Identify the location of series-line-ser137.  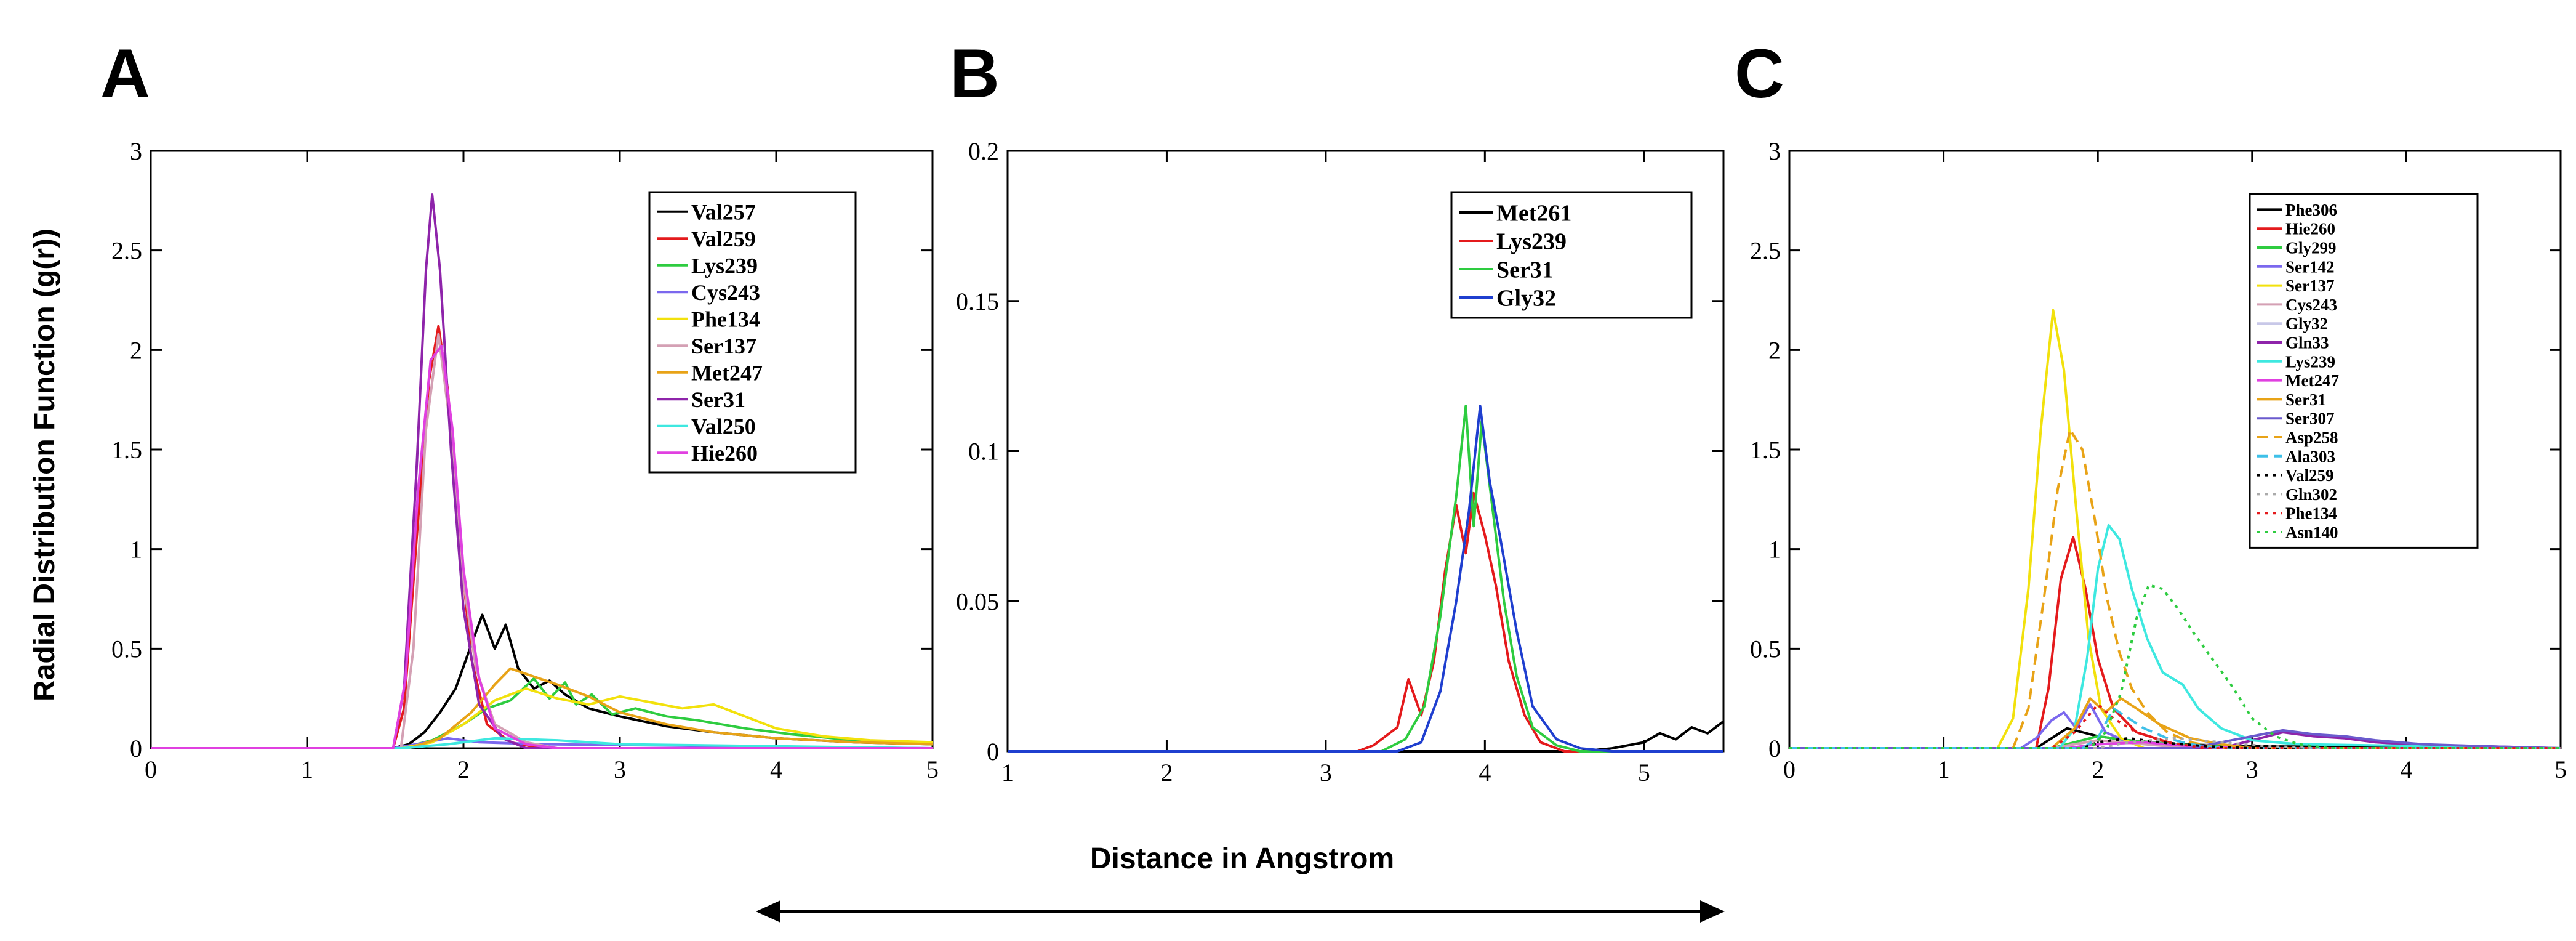
(2175, 529).